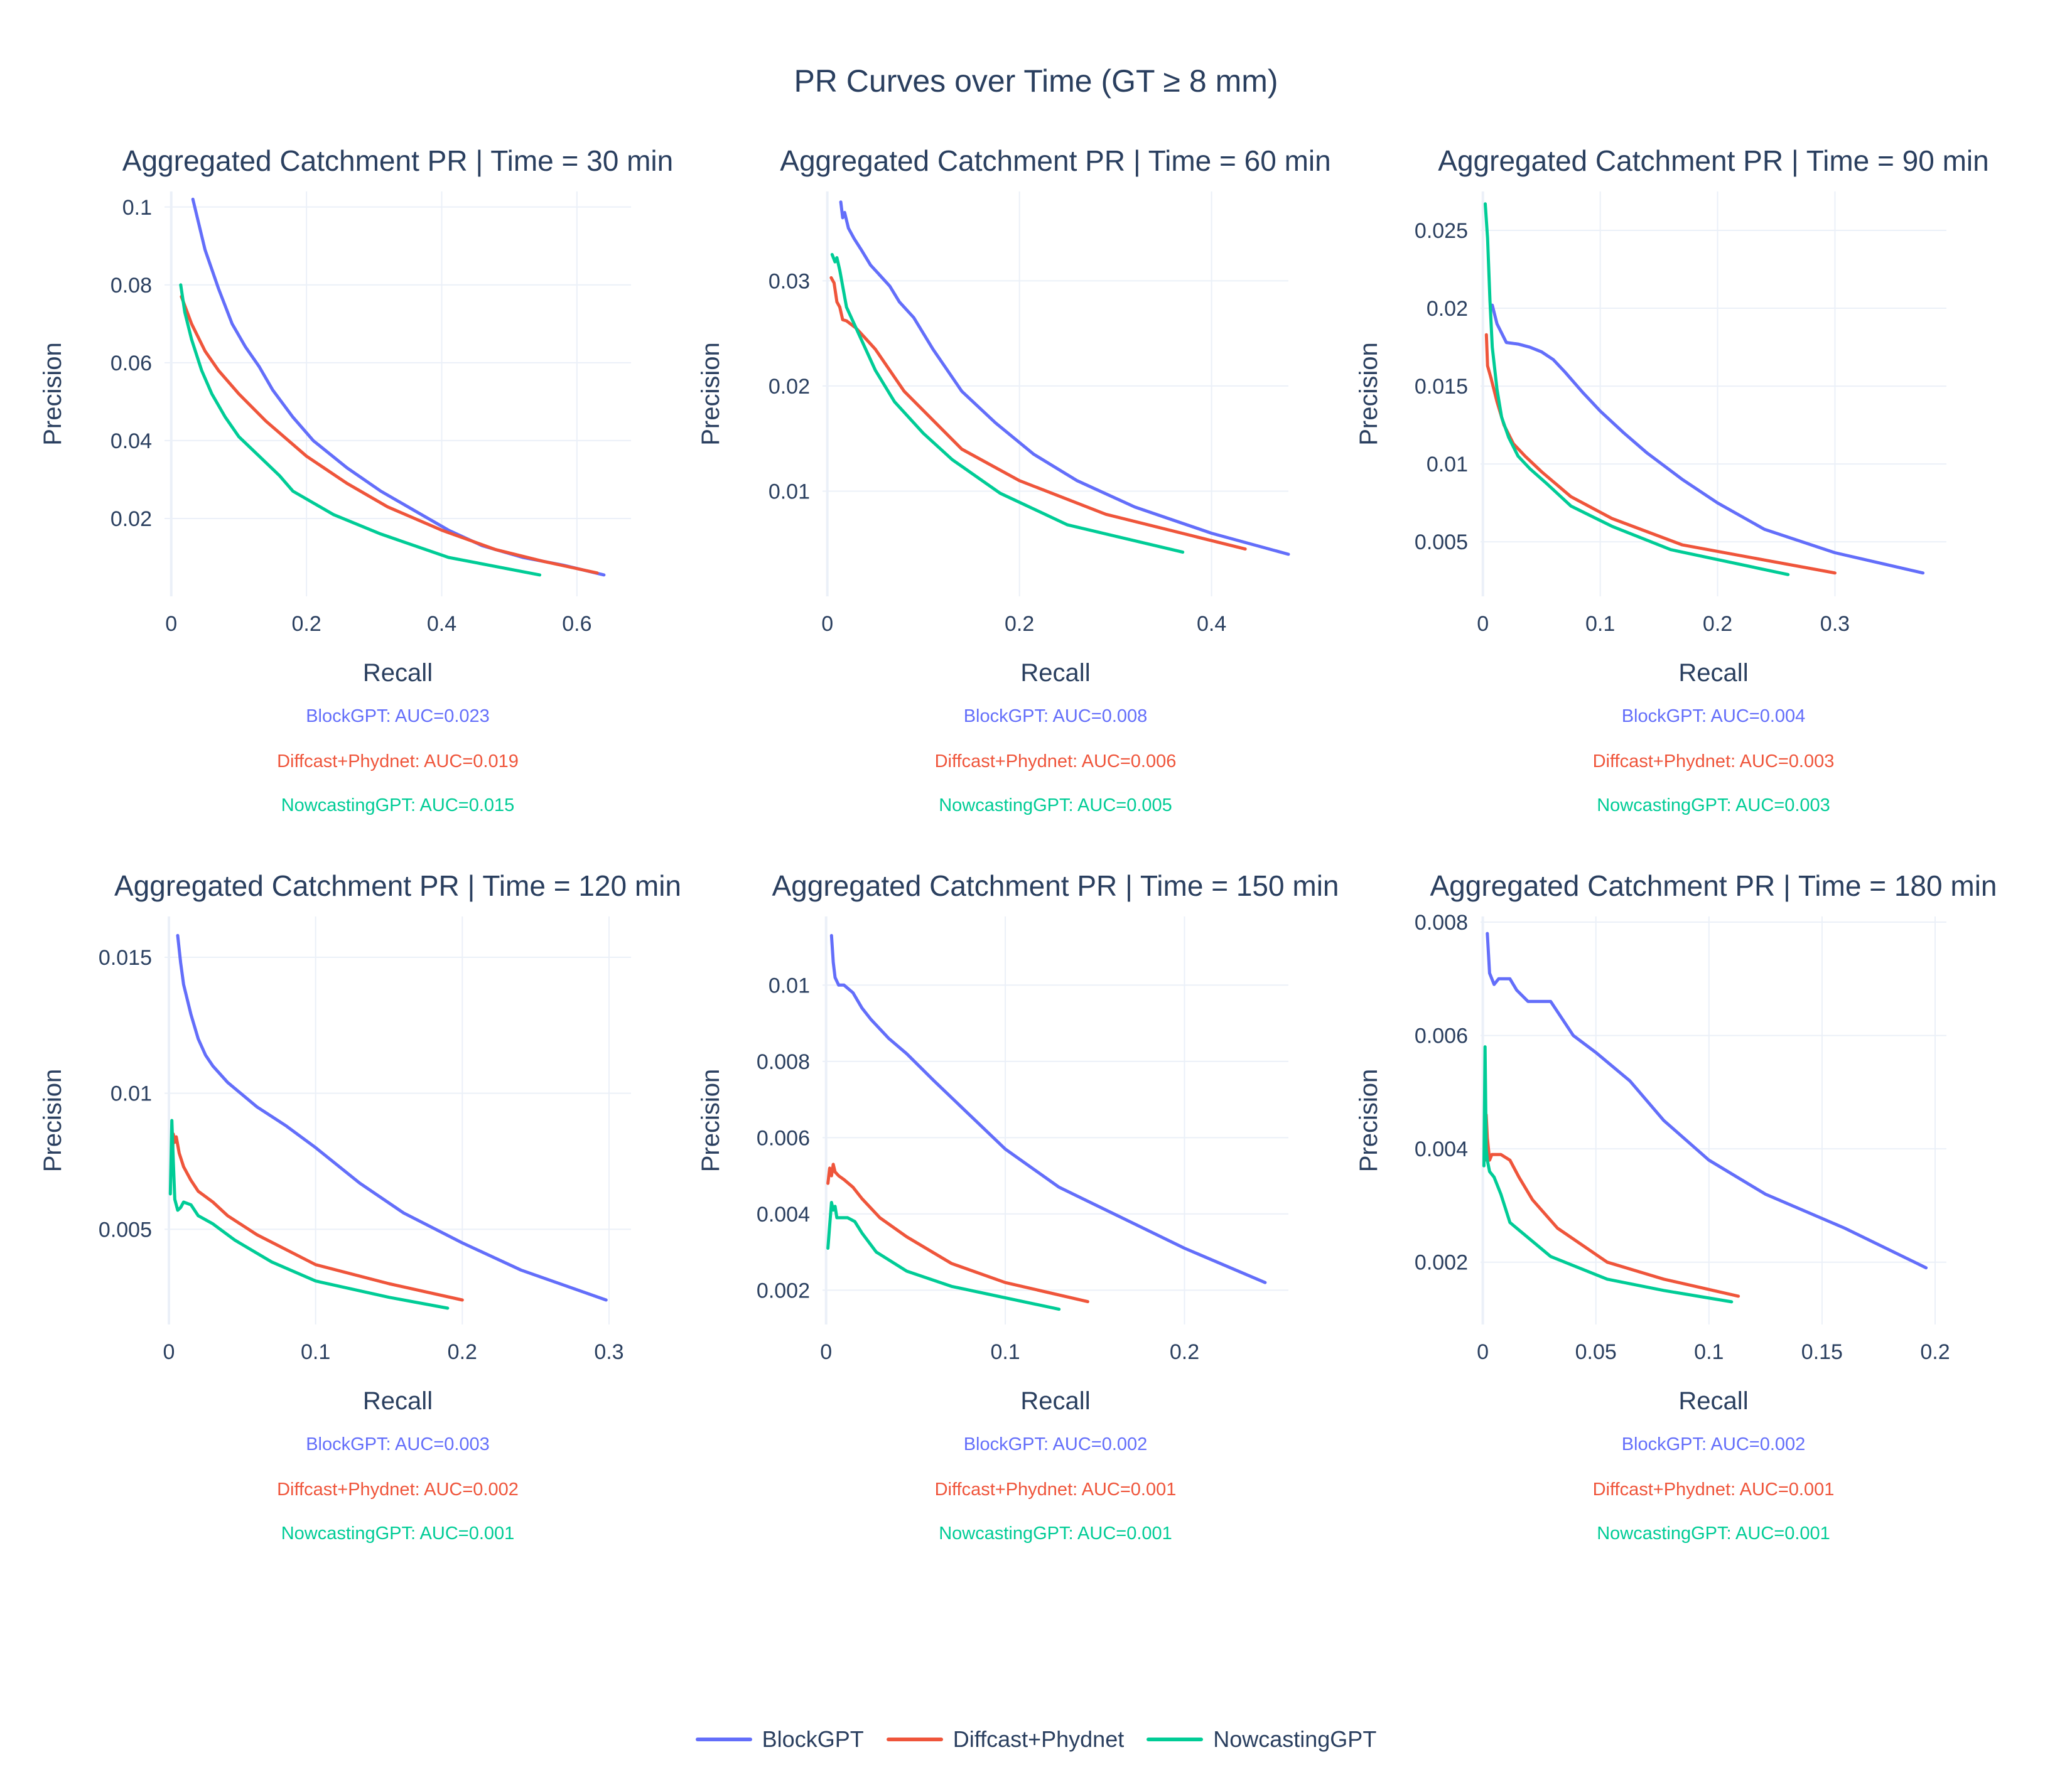 The height and width of the screenshot is (1789, 2072). Describe the element at coordinates (1714, 805) in the screenshot. I see `auc-label-nowcastinggpt: NowcastingGPT: AUC=0.003` at that location.